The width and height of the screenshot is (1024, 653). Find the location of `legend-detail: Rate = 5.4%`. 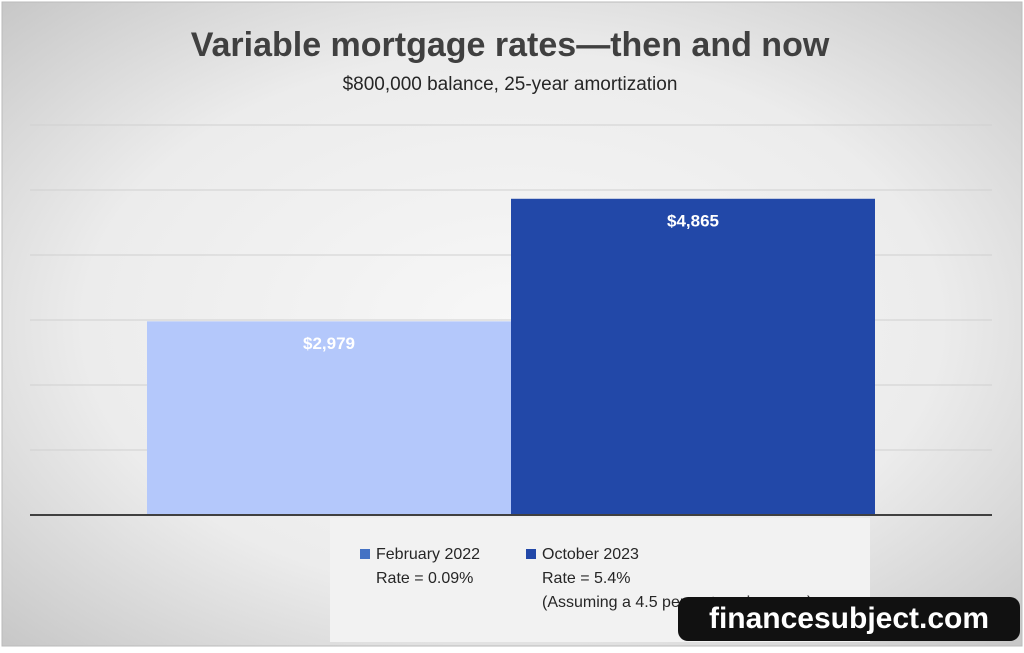

legend-detail: Rate = 5.4% is located at coordinates (586, 578).